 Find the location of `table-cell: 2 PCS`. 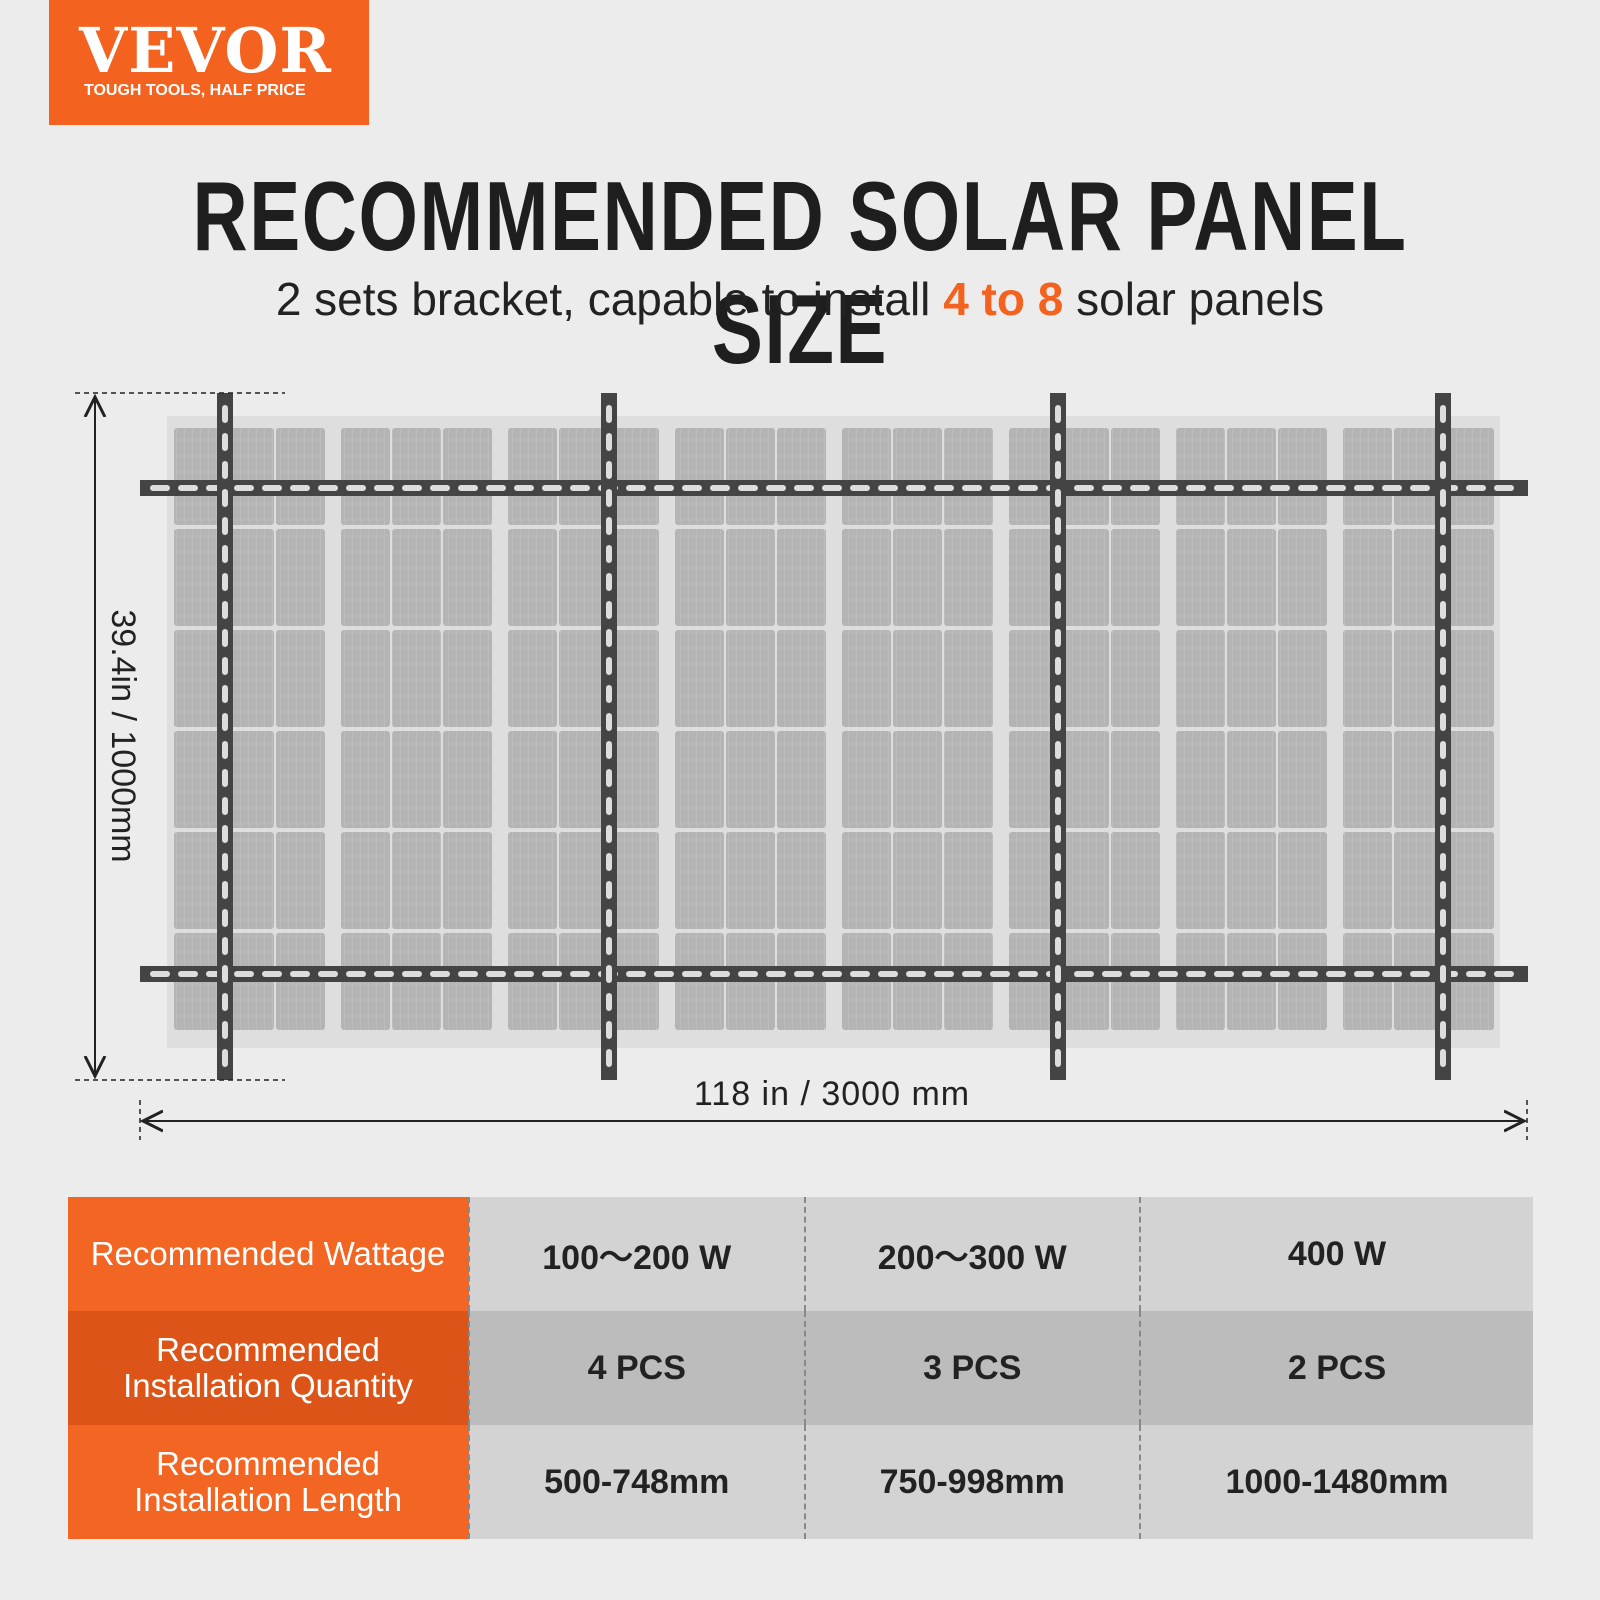

table-cell: 2 PCS is located at coordinates (1336, 1368).